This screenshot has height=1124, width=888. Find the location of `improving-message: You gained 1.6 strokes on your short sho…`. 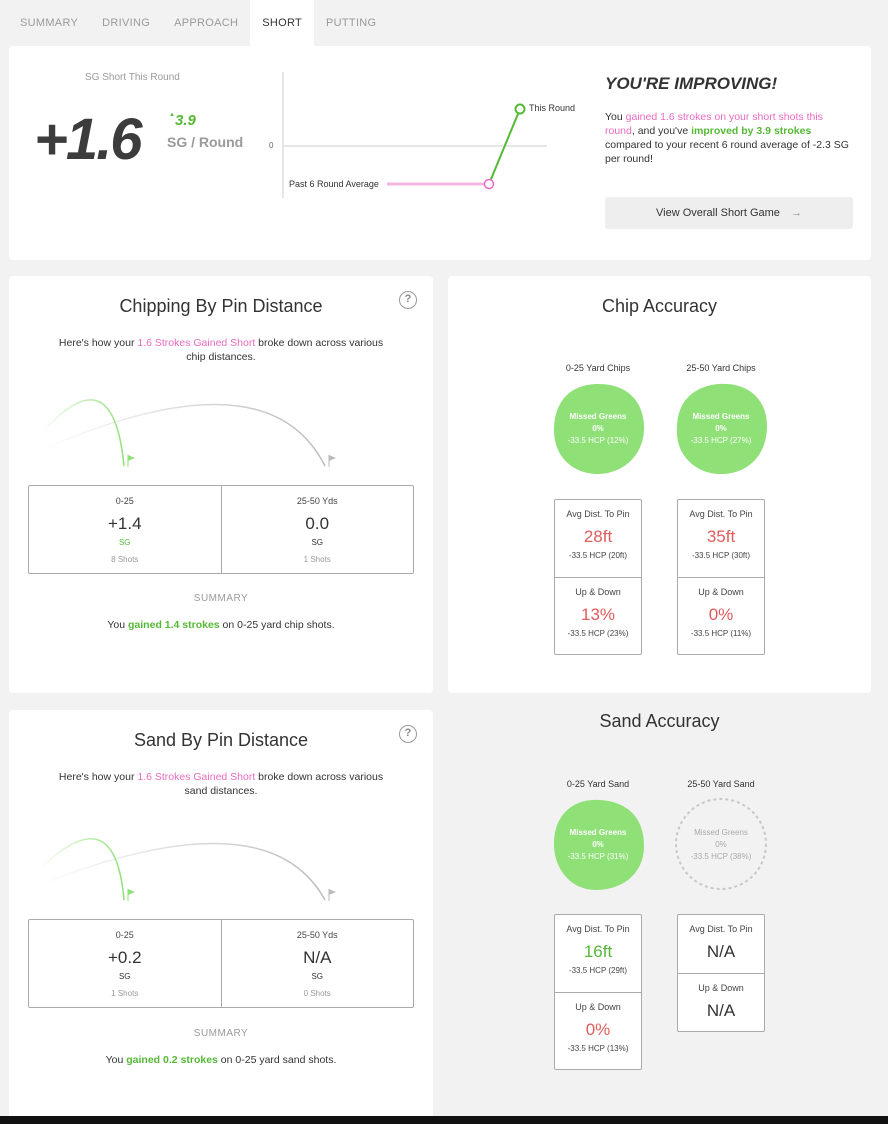

improving-message: You gained 1.6 strokes on your short sho… is located at coordinates (730, 138).